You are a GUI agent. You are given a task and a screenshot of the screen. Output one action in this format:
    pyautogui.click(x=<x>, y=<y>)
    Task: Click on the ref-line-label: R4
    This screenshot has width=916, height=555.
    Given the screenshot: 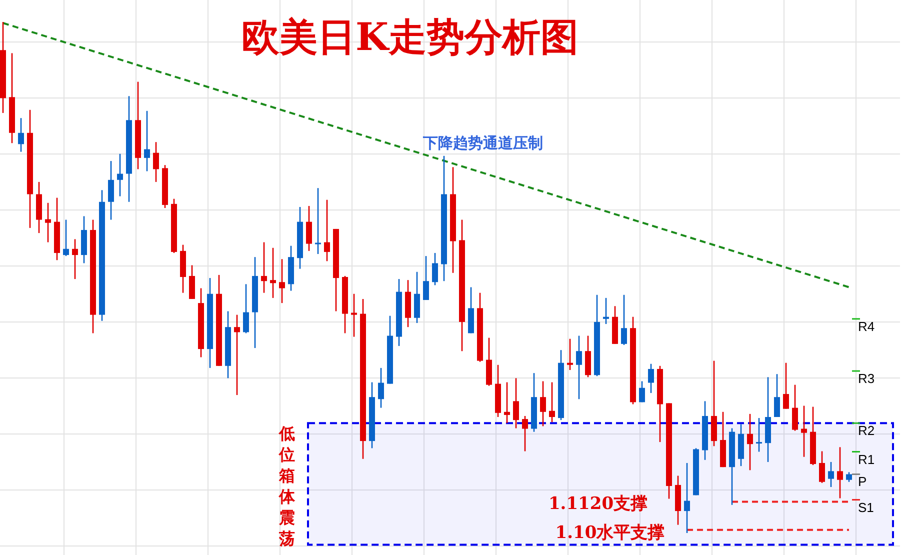 What is the action you would take?
    pyautogui.click(x=866, y=326)
    